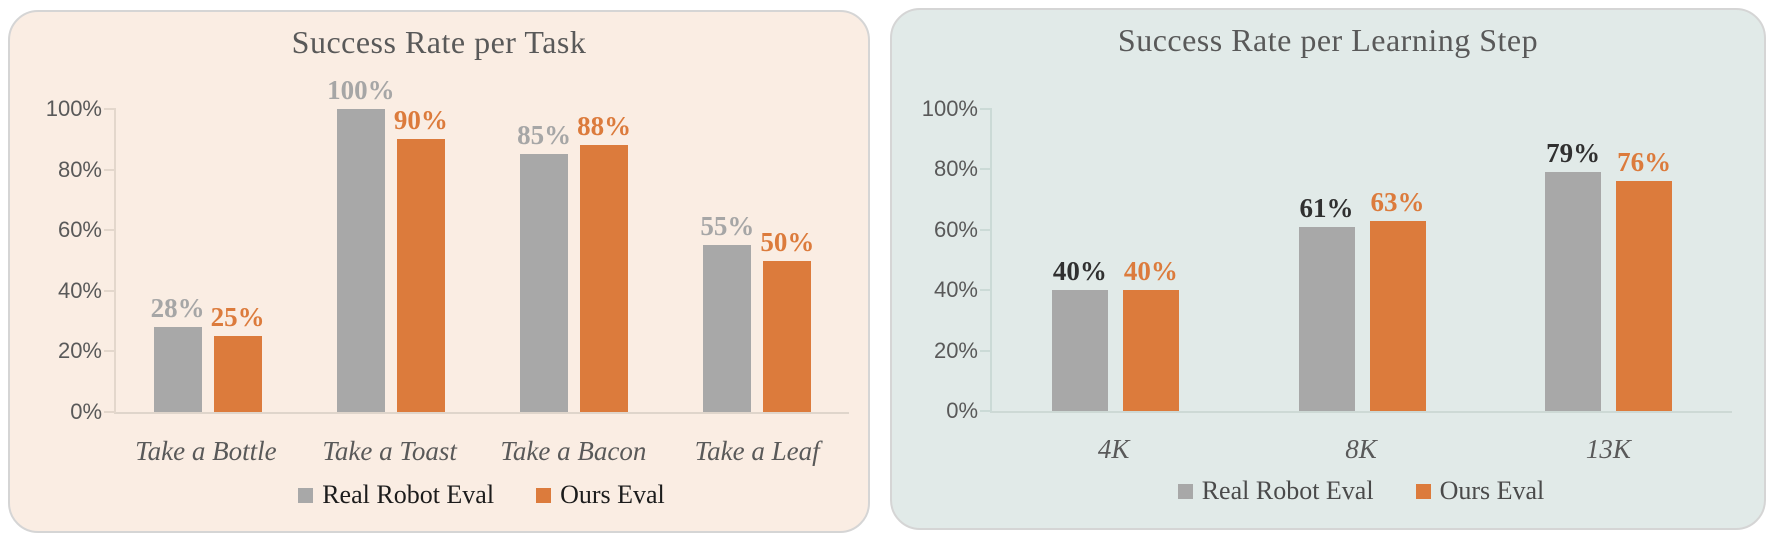 This screenshot has width=1774, height=550. Describe the element at coordinates (727, 312) in the screenshot. I see `bar-real-robot-eval: 55%` at that location.